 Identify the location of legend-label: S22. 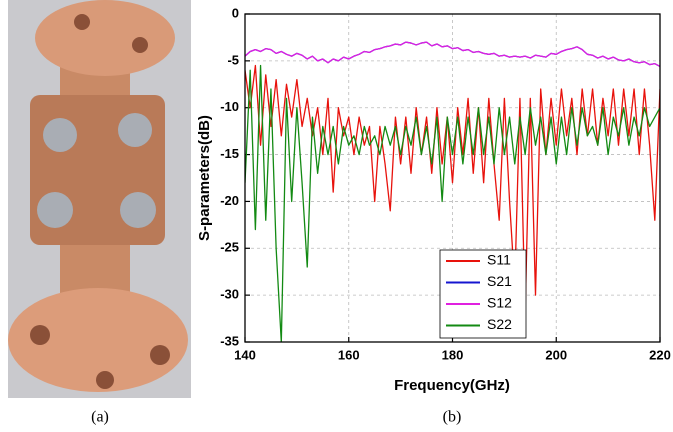
(499, 324).